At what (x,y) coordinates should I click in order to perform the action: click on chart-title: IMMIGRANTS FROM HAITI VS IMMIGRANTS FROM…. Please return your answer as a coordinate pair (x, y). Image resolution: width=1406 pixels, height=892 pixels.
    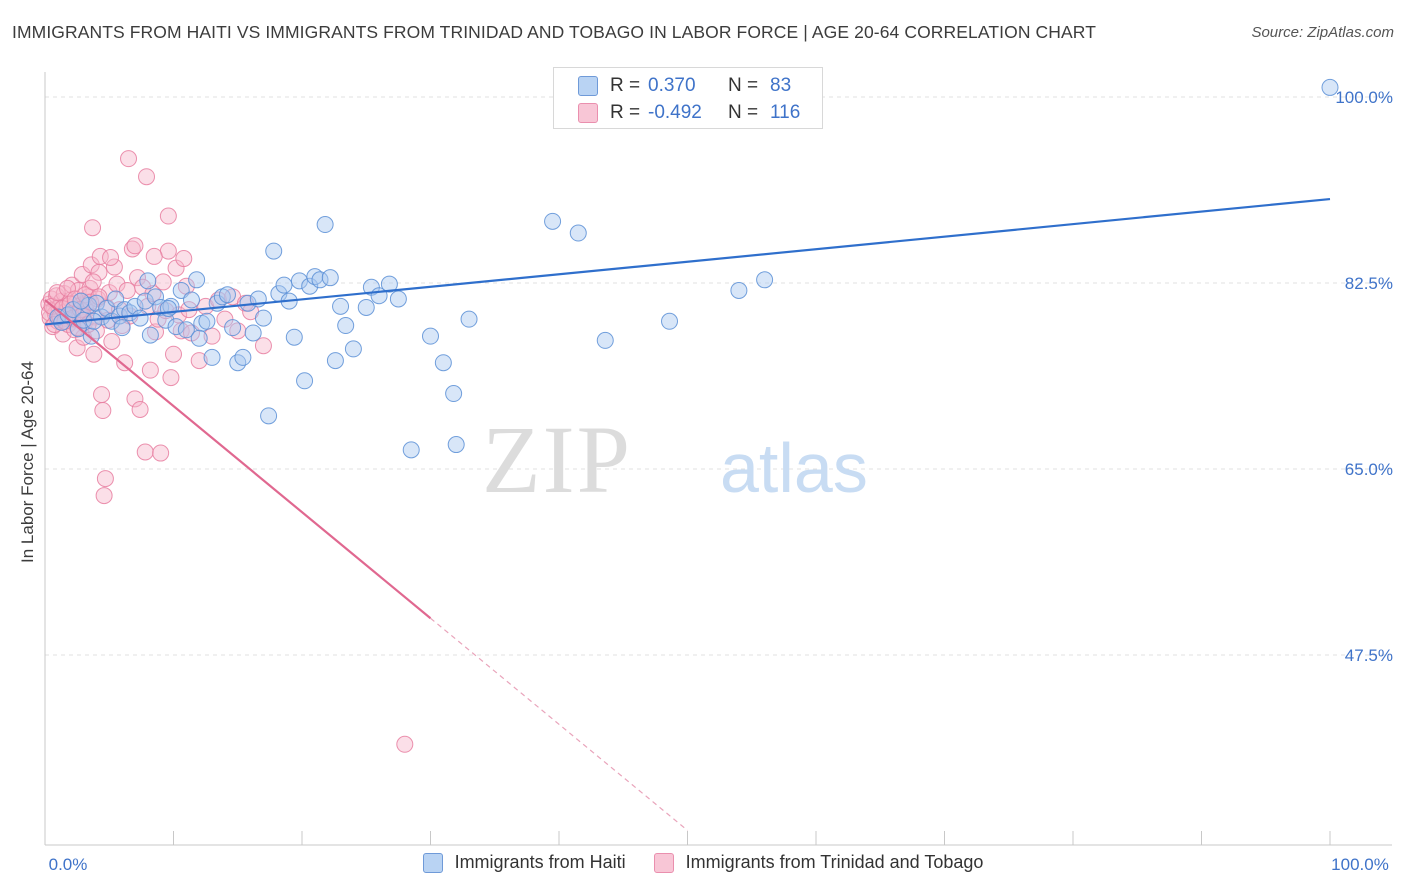
    Looking at the image, I should click on (554, 32).